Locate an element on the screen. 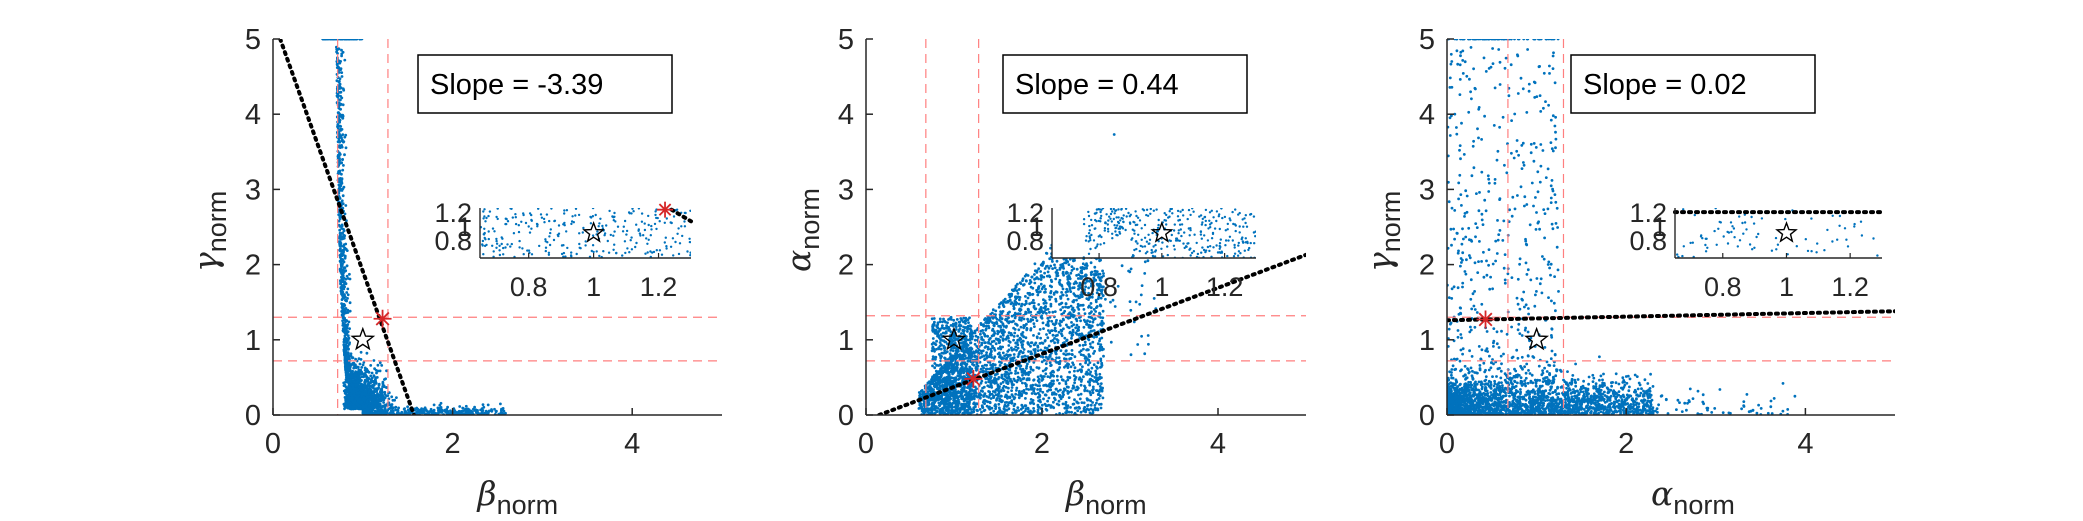 The height and width of the screenshot is (521, 2083). data-points is located at coordinates (414, 227).